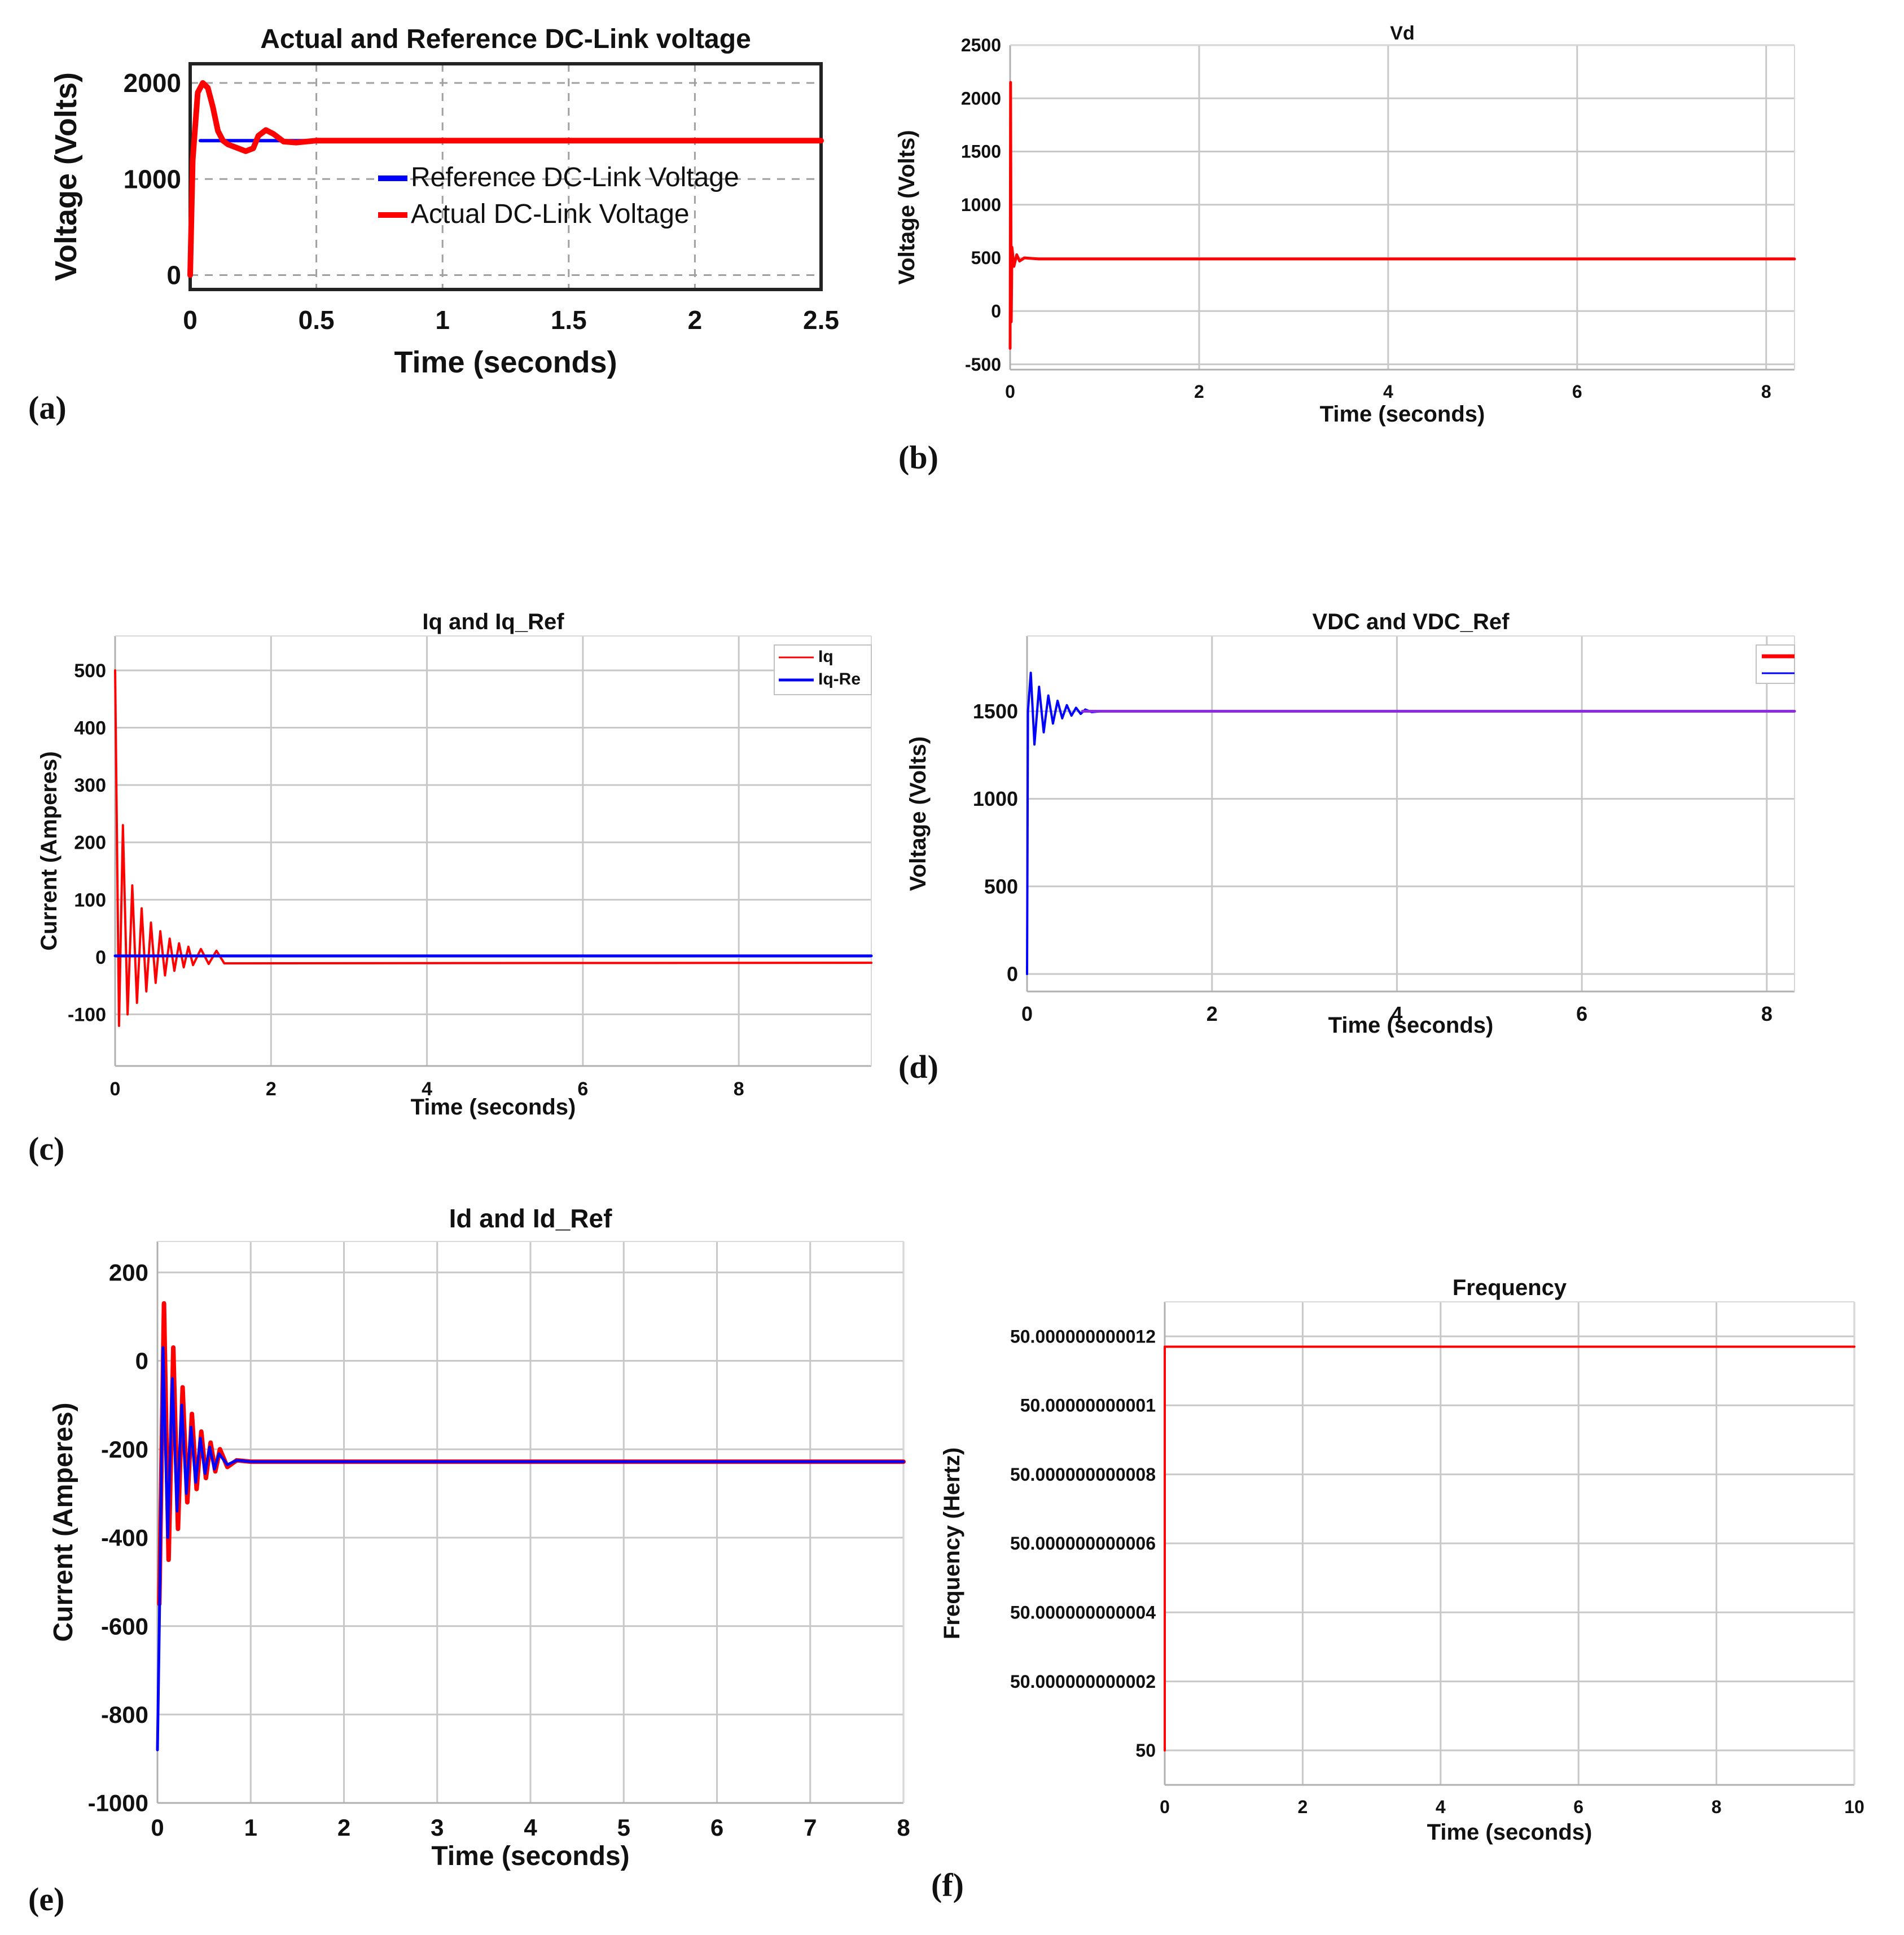 This screenshot has height=1935, width=1904. Describe the element at coordinates (550, 214) in the screenshot. I see `legend-label-1: Actual DC-Link Voltage` at that location.